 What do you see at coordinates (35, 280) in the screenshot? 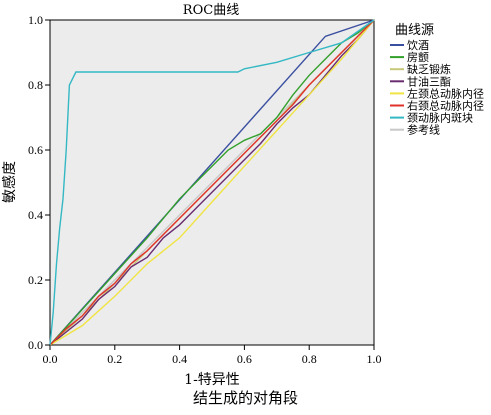
I see `y-tick-label: 0.2` at bounding box center [35, 280].